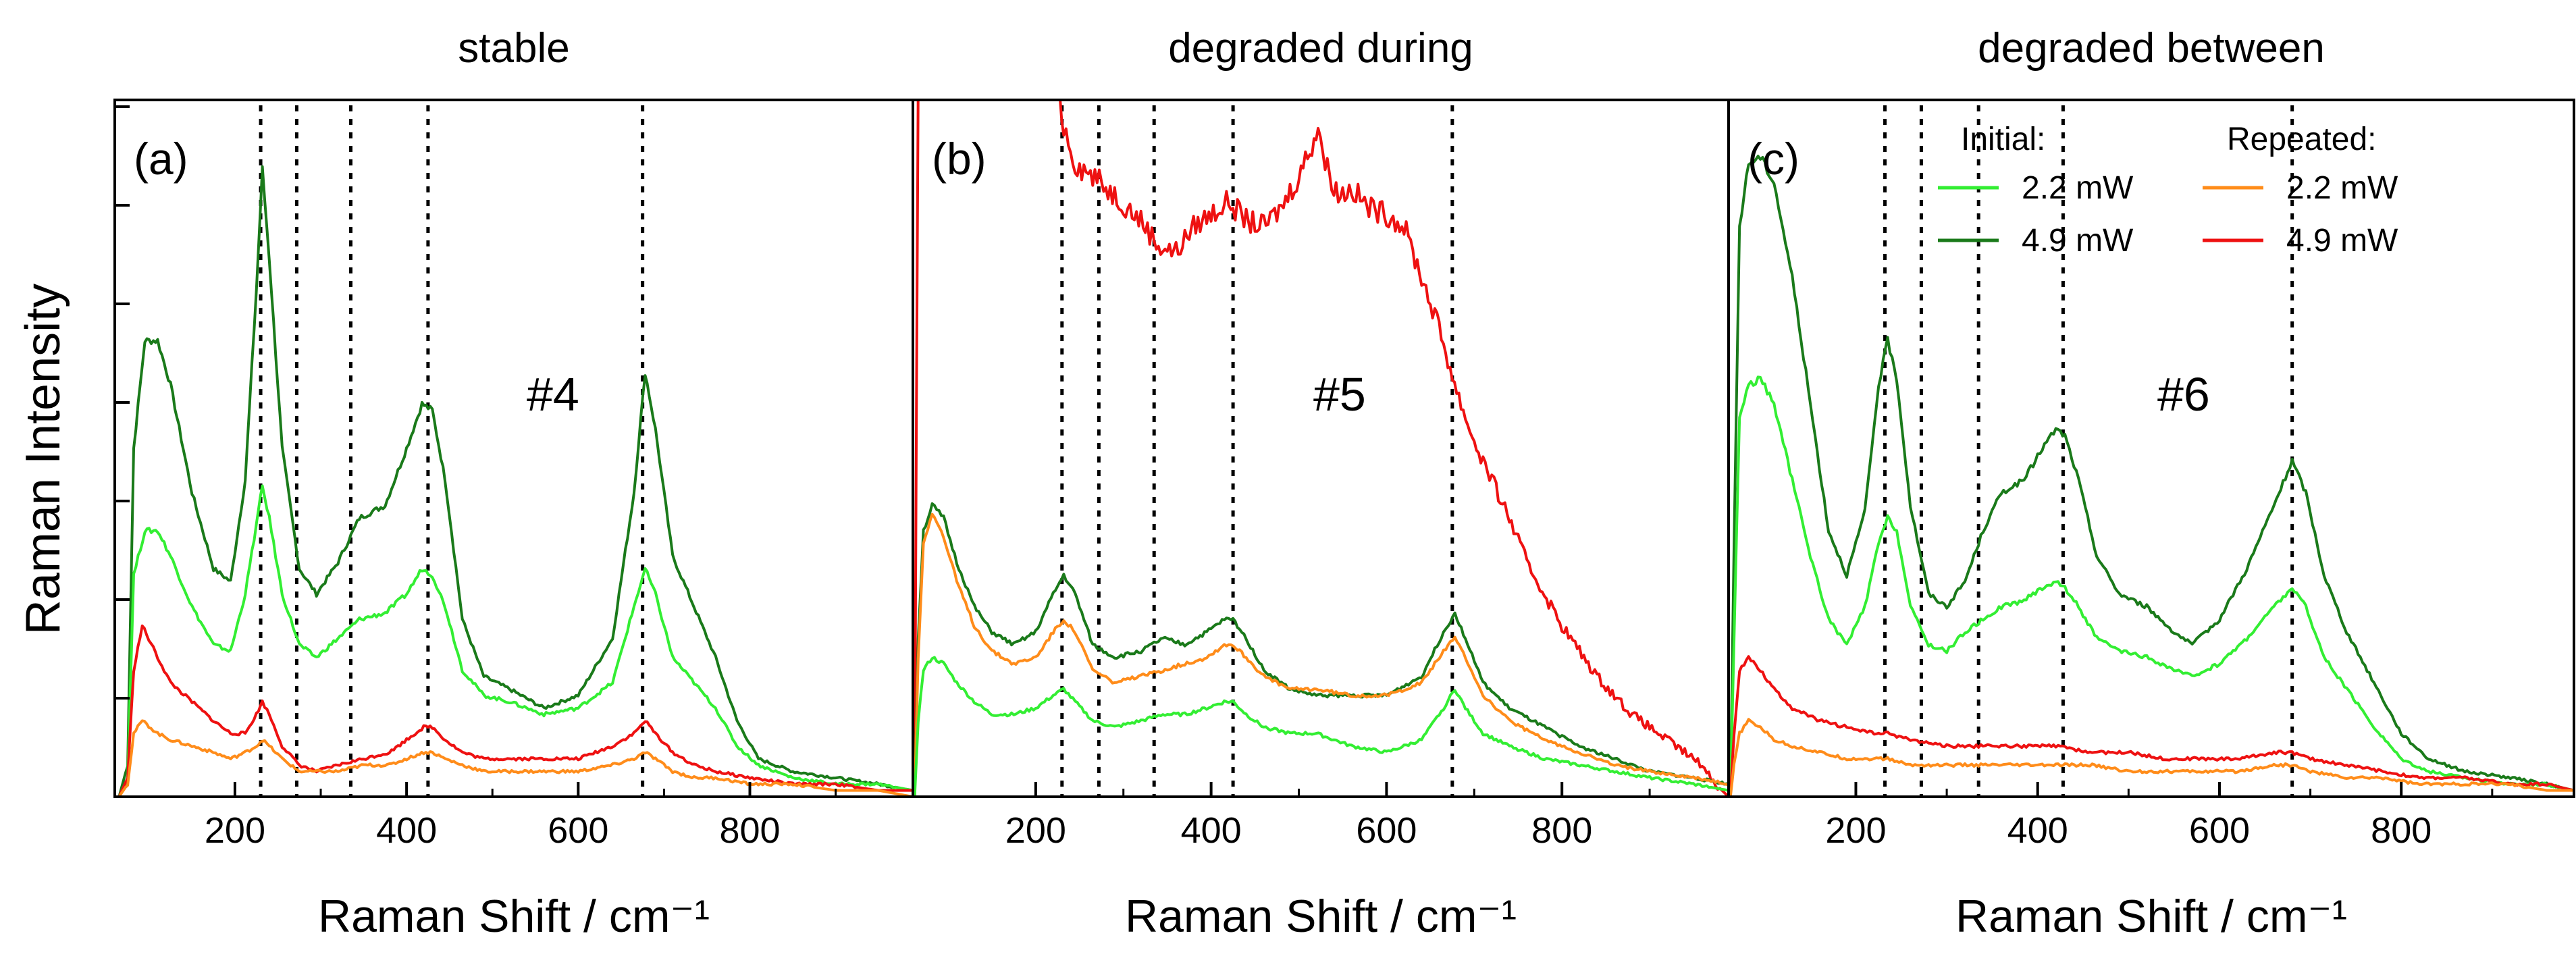  What do you see at coordinates (2151, 48) in the screenshot?
I see `panel-title: degraded between` at bounding box center [2151, 48].